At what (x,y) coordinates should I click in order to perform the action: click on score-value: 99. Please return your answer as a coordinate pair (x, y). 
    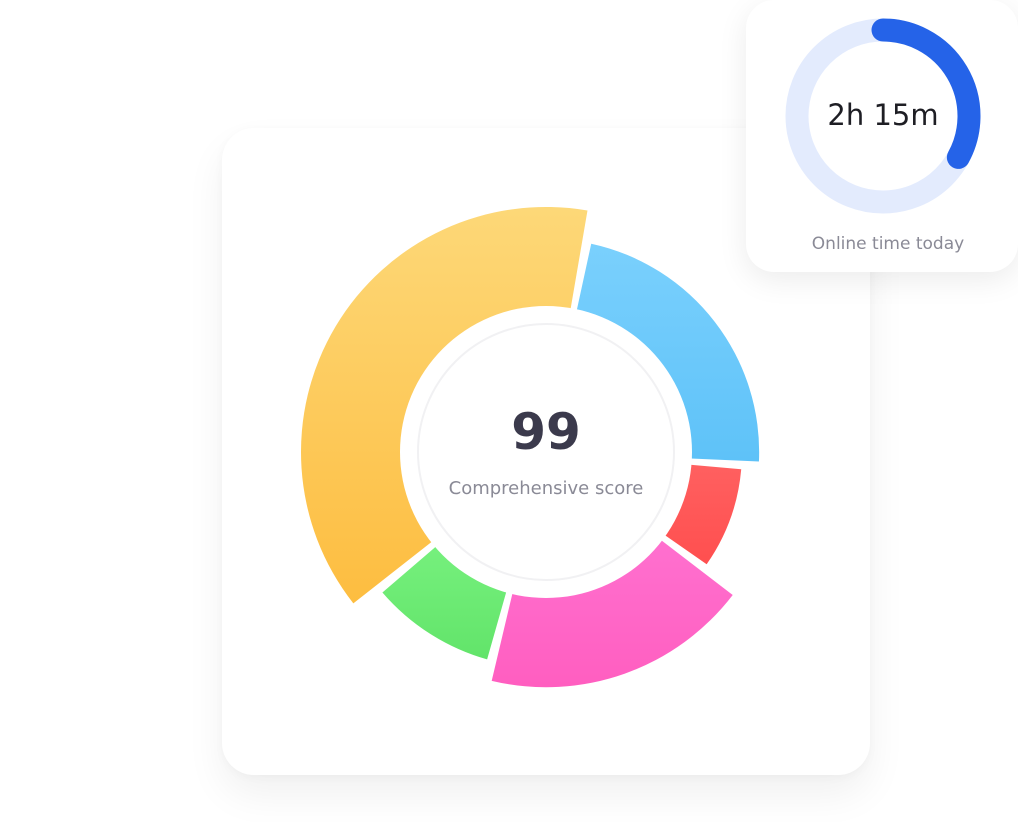
    Looking at the image, I should click on (546, 432).